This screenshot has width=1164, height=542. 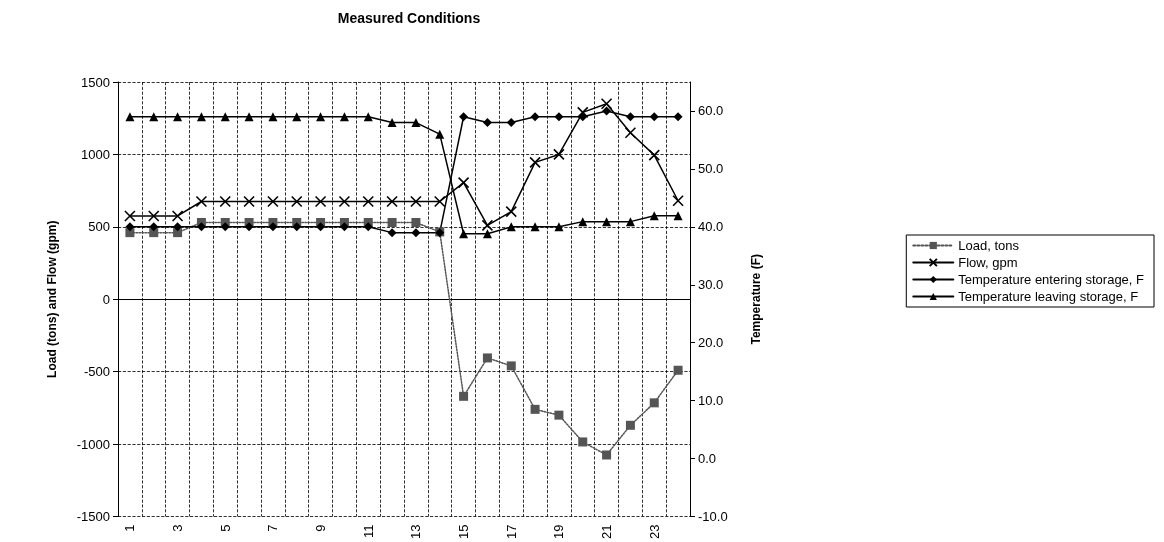 What do you see at coordinates (989, 245) in the screenshot?
I see `legend-label: Load, tons` at bounding box center [989, 245].